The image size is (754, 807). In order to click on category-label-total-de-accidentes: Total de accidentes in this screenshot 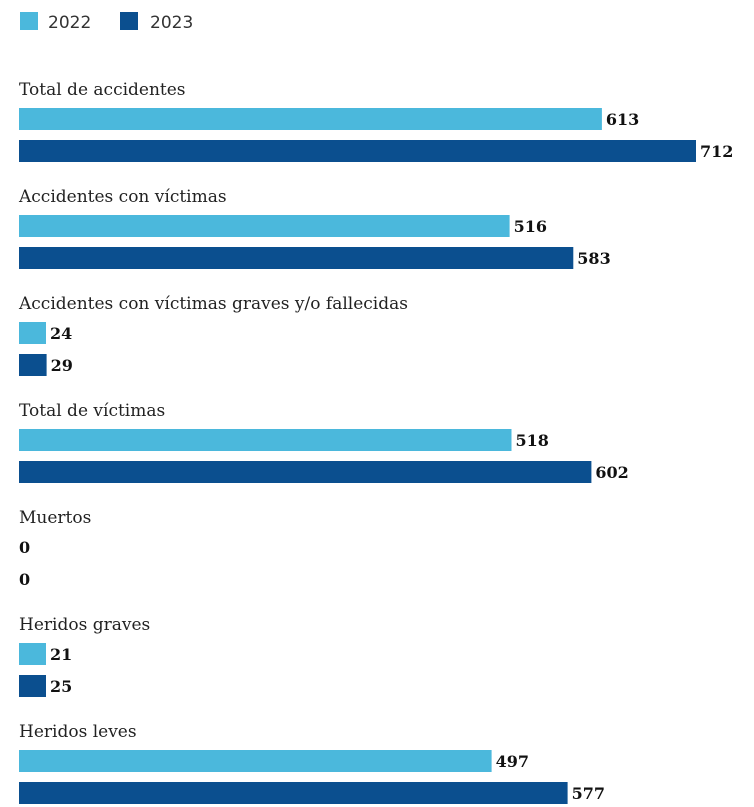, I will do `click(102, 90)`.